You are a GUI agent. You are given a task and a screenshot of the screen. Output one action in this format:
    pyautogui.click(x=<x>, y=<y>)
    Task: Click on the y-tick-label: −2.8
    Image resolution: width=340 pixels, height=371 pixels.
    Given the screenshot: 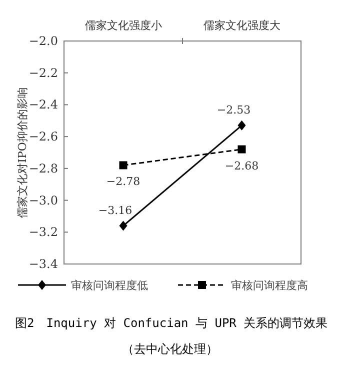 What is the action you would take?
    pyautogui.click(x=43, y=168)
    